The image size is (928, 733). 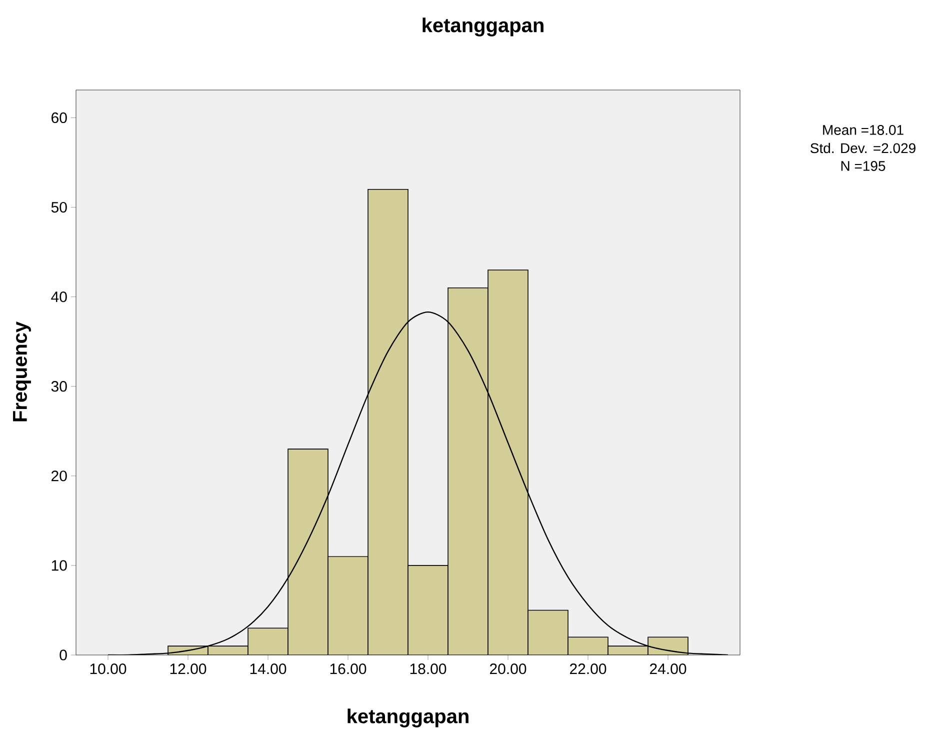 What do you see at coordinates (59, 476) in the screenshot?
I see `y-tick-label: 20` at bounding box center [59, 476].